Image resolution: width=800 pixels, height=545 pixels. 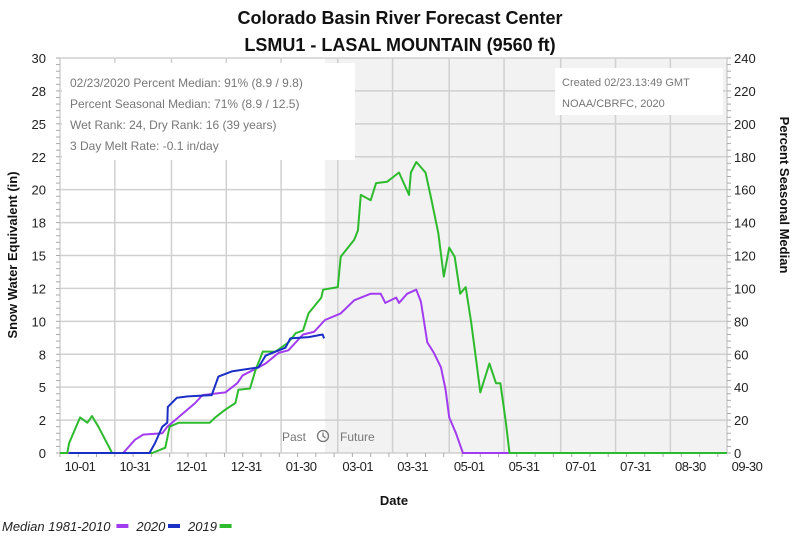 I want to click on credit-box, so click(x=639, y=91).